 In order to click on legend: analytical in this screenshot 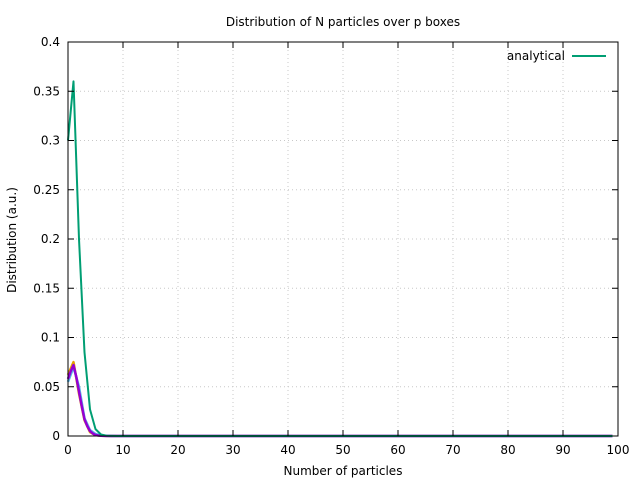, I will do `click(556, 56)`.